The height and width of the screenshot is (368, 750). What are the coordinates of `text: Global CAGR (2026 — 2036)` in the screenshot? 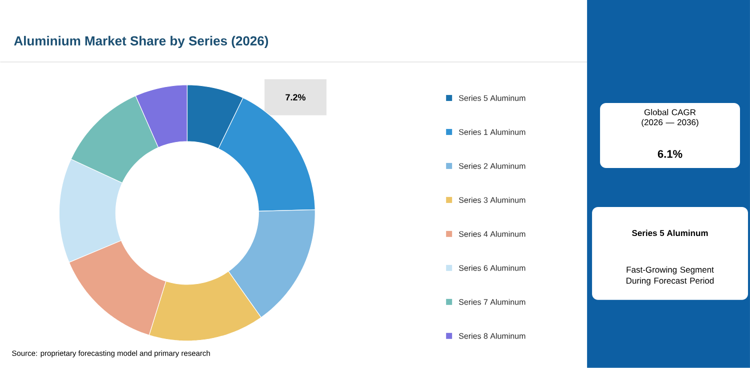 It's located at (670, 118).